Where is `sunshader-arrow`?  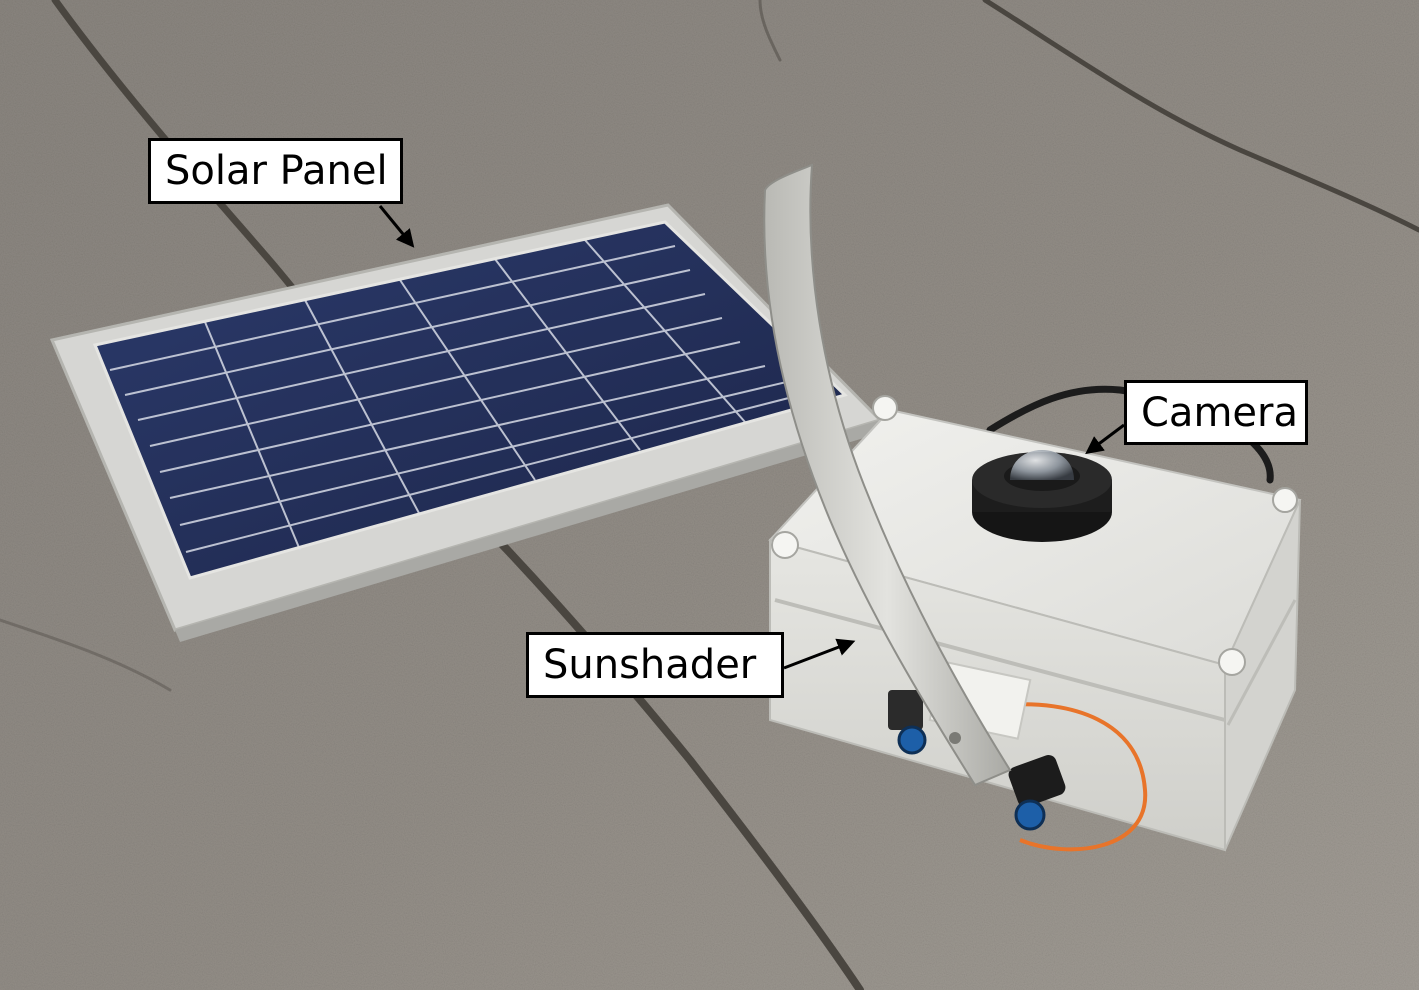
sunshader-arrow is located at coordinates (819, 654).